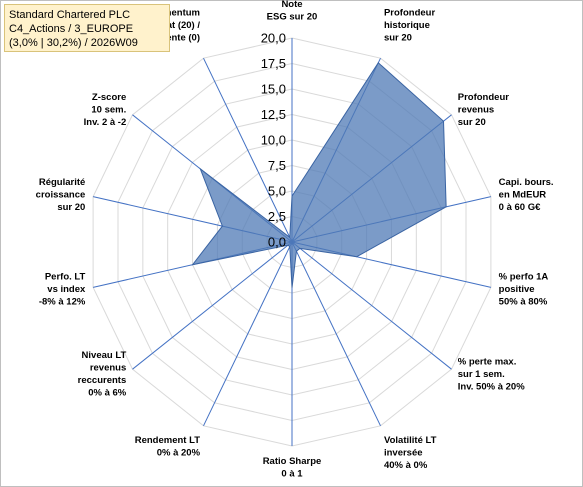 The width and height of the screenshot is (583, 487). I want to click on axis-label-line: historique, so click(407, 25).